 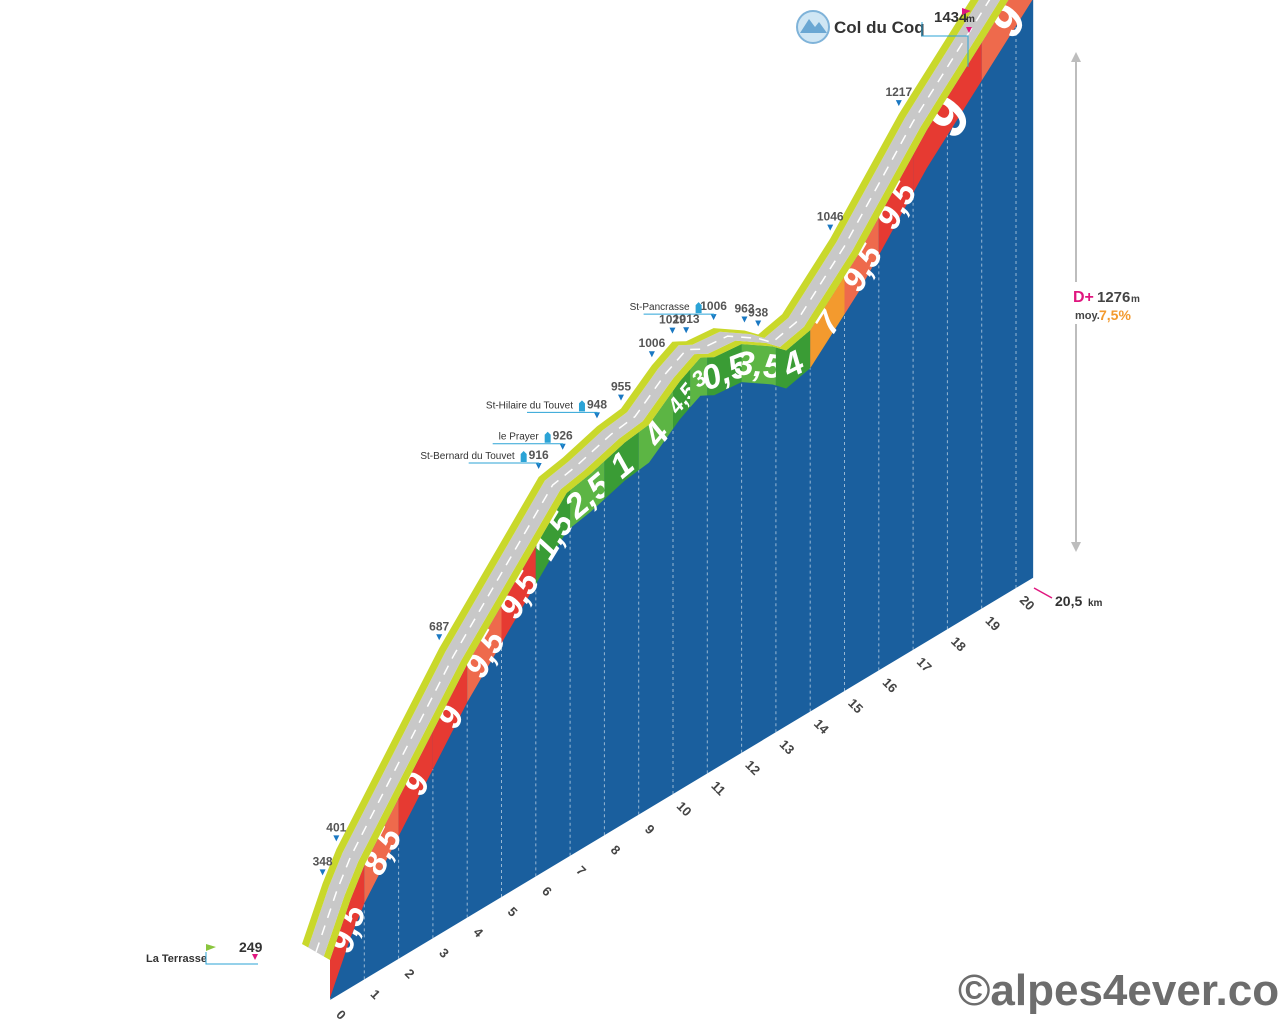 I want to click on distance-marker-line, so click(x=1043, y=593).